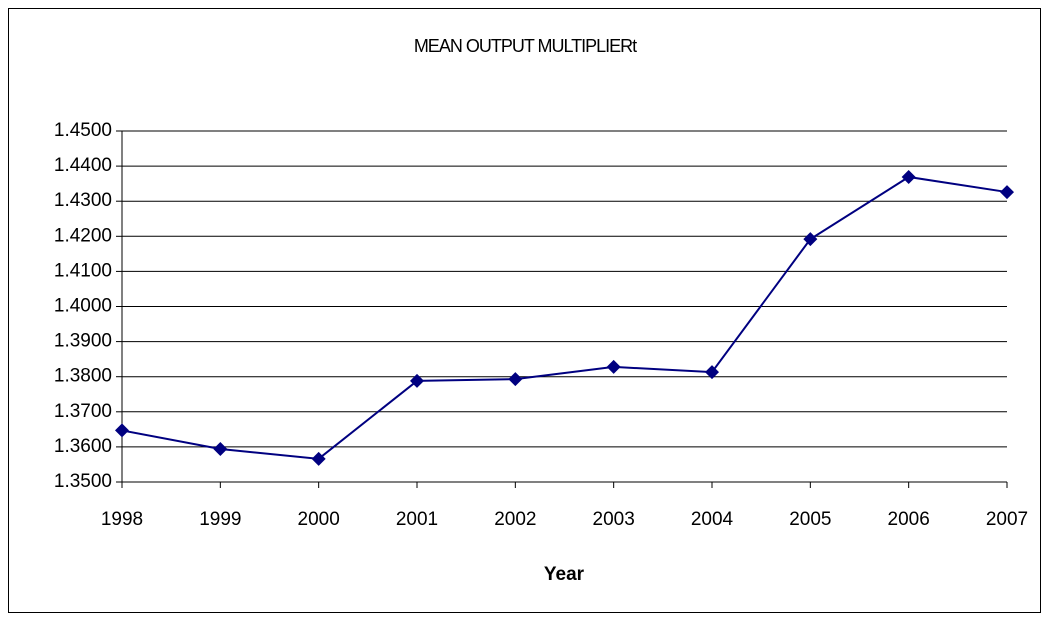 This screenshot has width=1049, height=621. Describe the element at coordinates (1007, 519) in the screenshot. I see `x-tick-label: 2007` at that location.